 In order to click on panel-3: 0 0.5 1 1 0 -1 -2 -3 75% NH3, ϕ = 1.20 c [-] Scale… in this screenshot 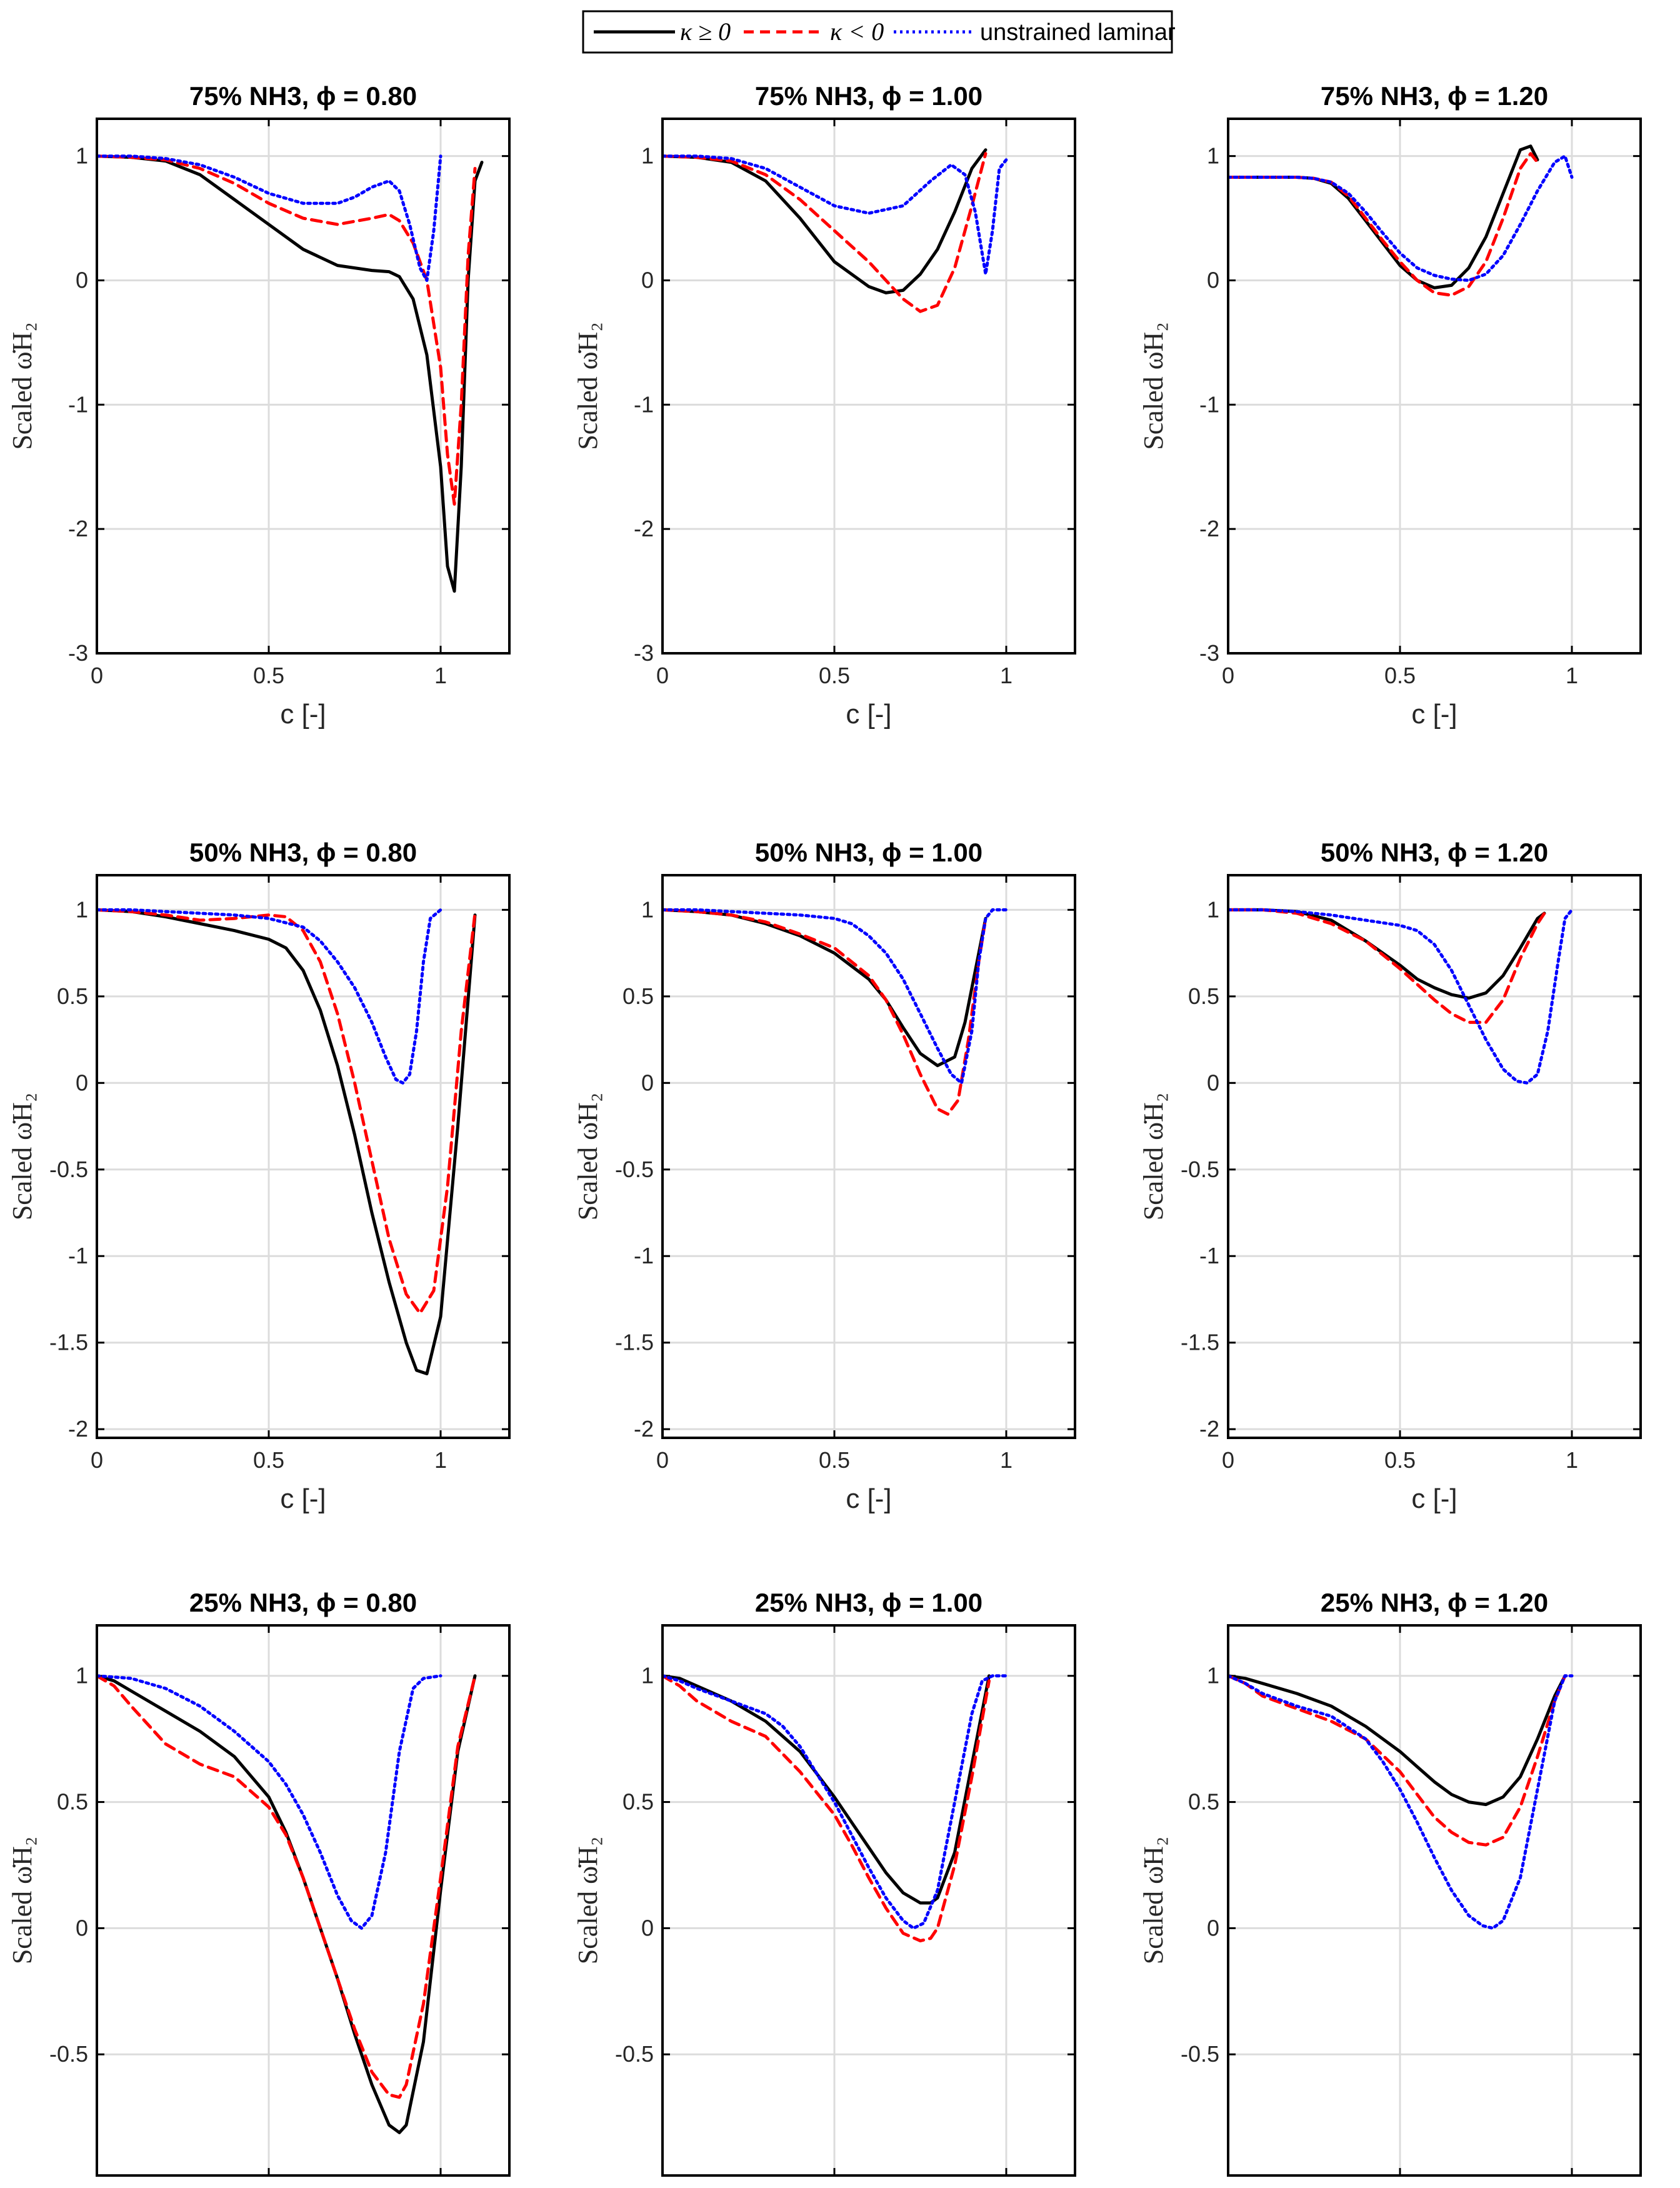, I will do `click(1390, 405)`.